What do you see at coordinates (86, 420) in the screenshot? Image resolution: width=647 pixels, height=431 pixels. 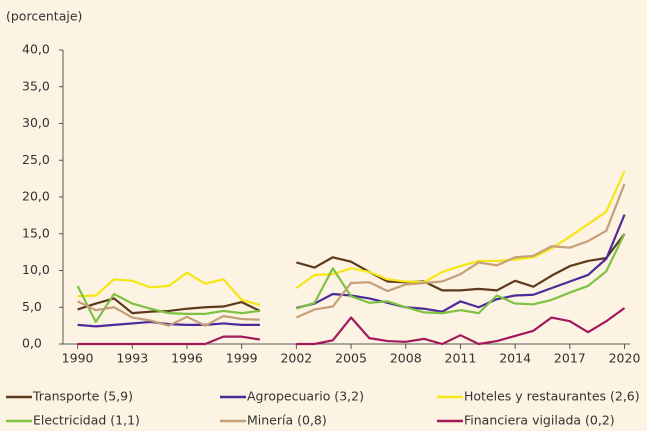 I see `legend-label: Electricidad (1,1)` at bounding box center [86, 420].